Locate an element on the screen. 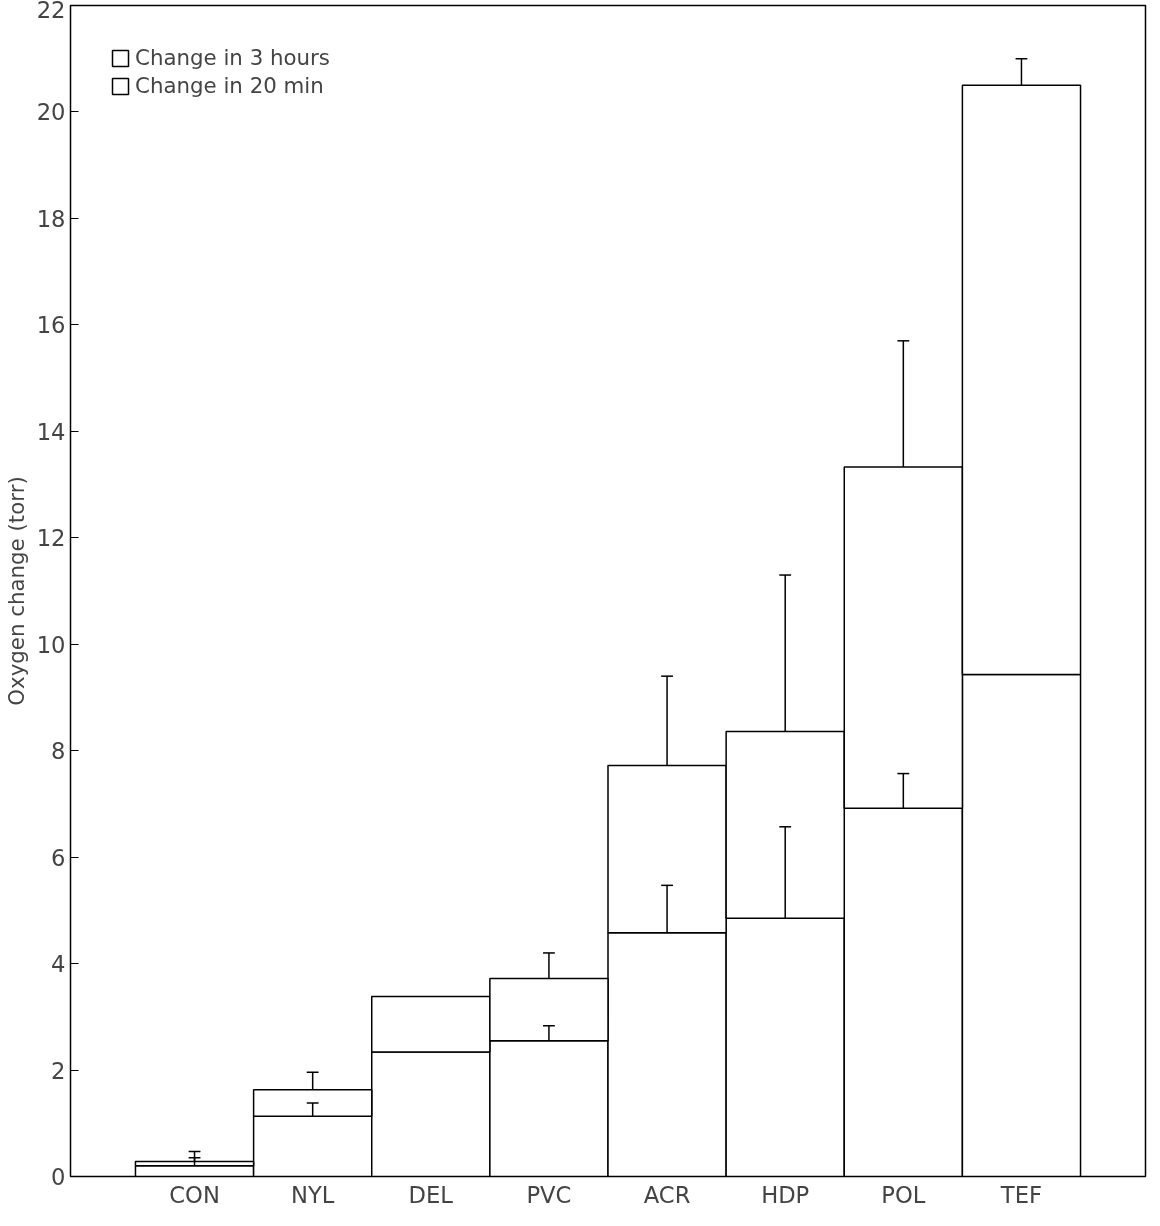 The width and height of the screenshot is (1160, 1226). y-tick-label: 2 is located at coordinates (58, 1070).